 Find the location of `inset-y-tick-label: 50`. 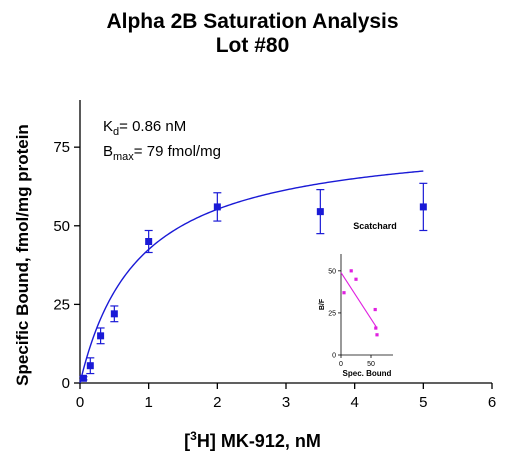

inset-y-tick-label: 50 is located at coordinates (332, 271).